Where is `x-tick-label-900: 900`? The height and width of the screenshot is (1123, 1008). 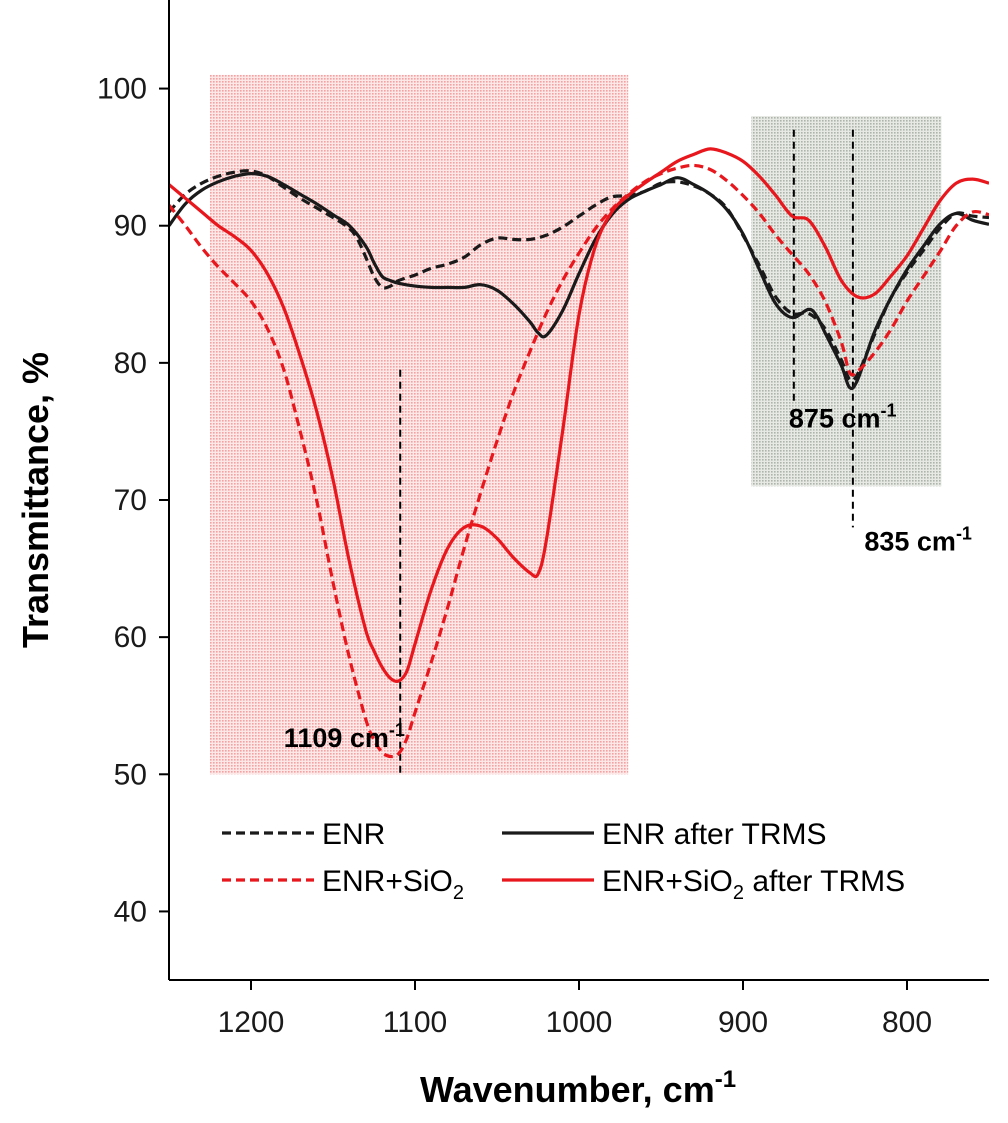 x-tick-label-900: 900 is located at coordinates (743, 1022).